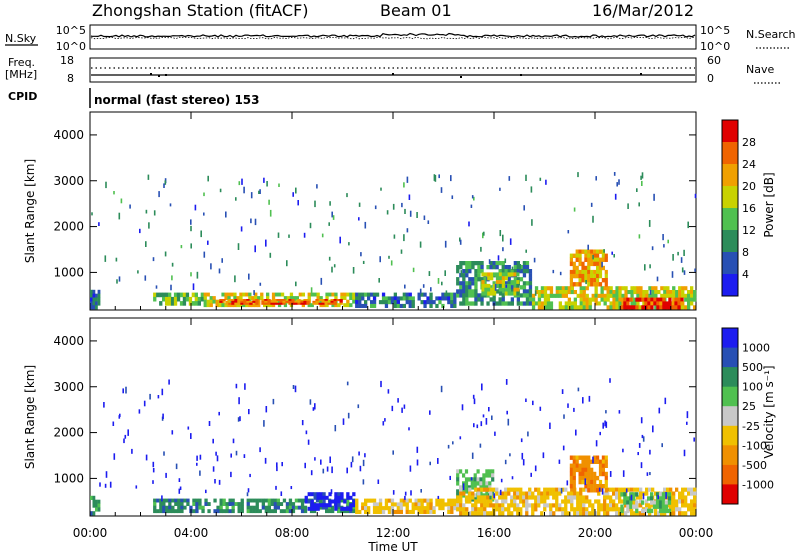  What do you see at coordinates (730, 241) in the screenshot?
I see `colorbar-swatch` at bounding box center [730, 241].